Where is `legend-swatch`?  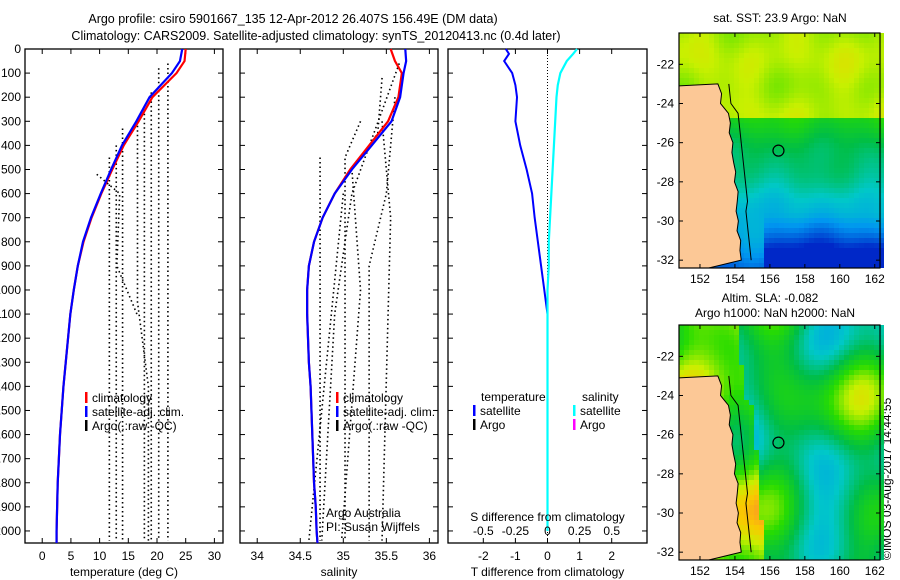 legend-swatch is located at coordinates (474, 410).